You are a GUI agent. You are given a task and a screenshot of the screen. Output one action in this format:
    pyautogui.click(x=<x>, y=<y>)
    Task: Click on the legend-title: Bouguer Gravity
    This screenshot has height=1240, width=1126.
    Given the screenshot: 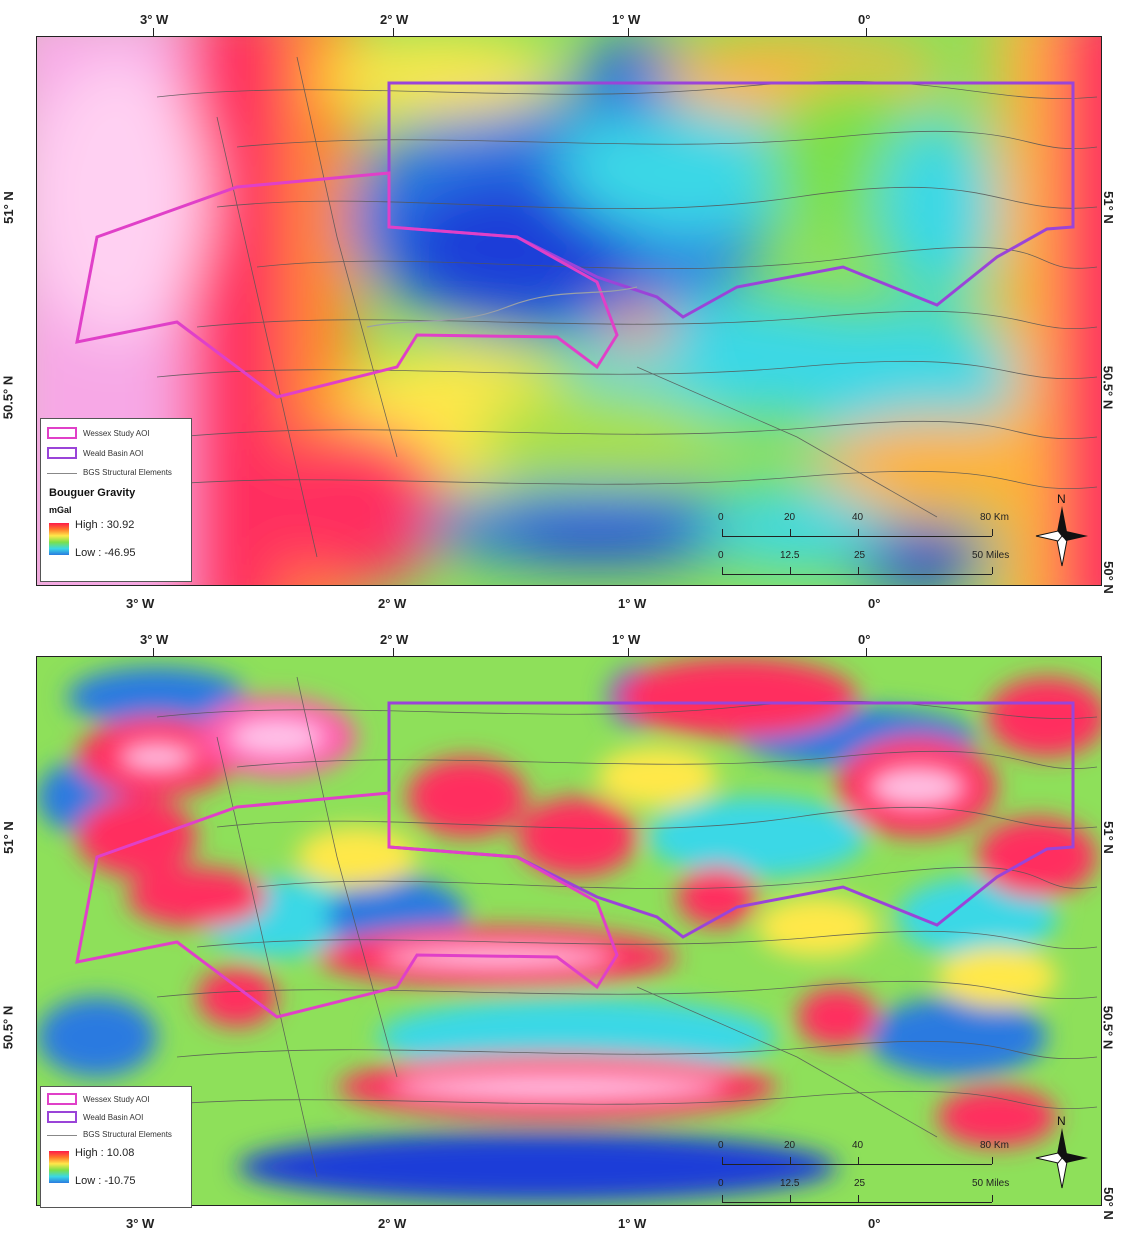 What is the action you would take?
    pyautogui.click(x=92, y=493)
    